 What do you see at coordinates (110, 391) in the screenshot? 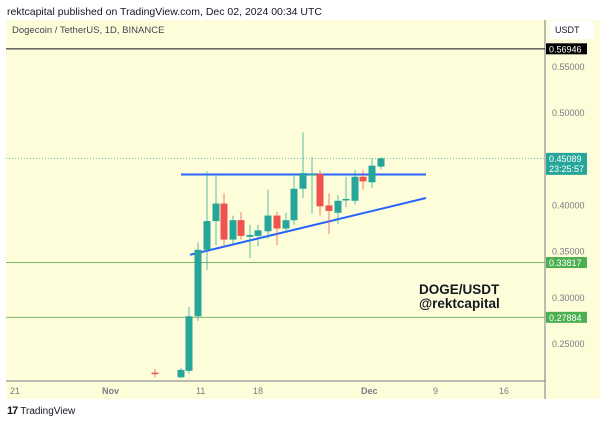
I see `time-tick: Nov` at bounding box center [110, 391].